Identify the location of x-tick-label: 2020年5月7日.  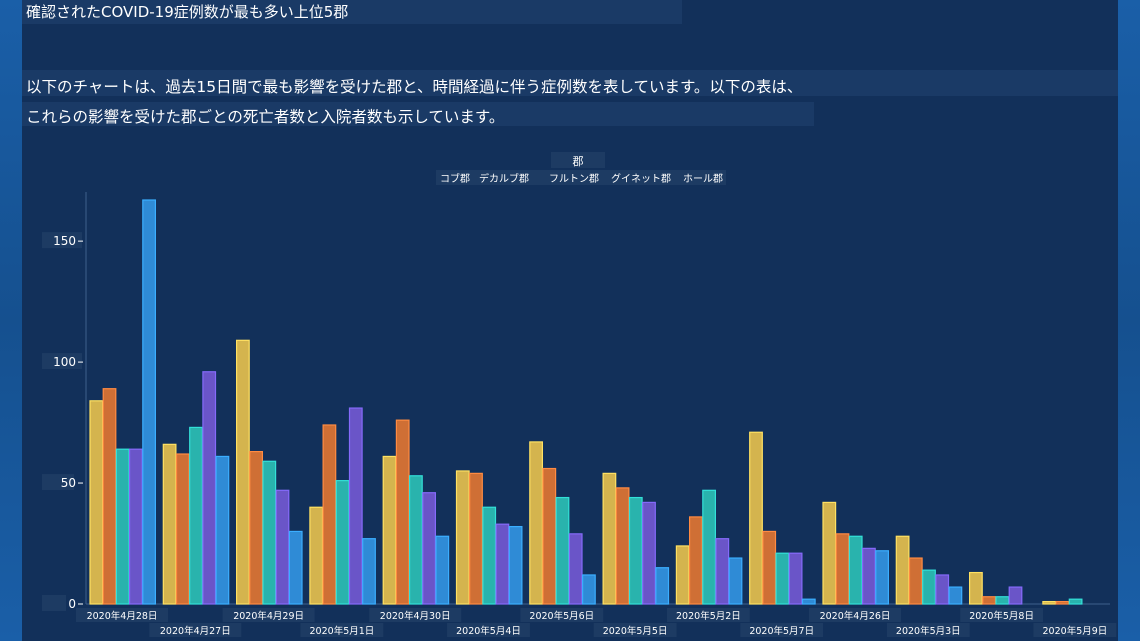
(781, 631).